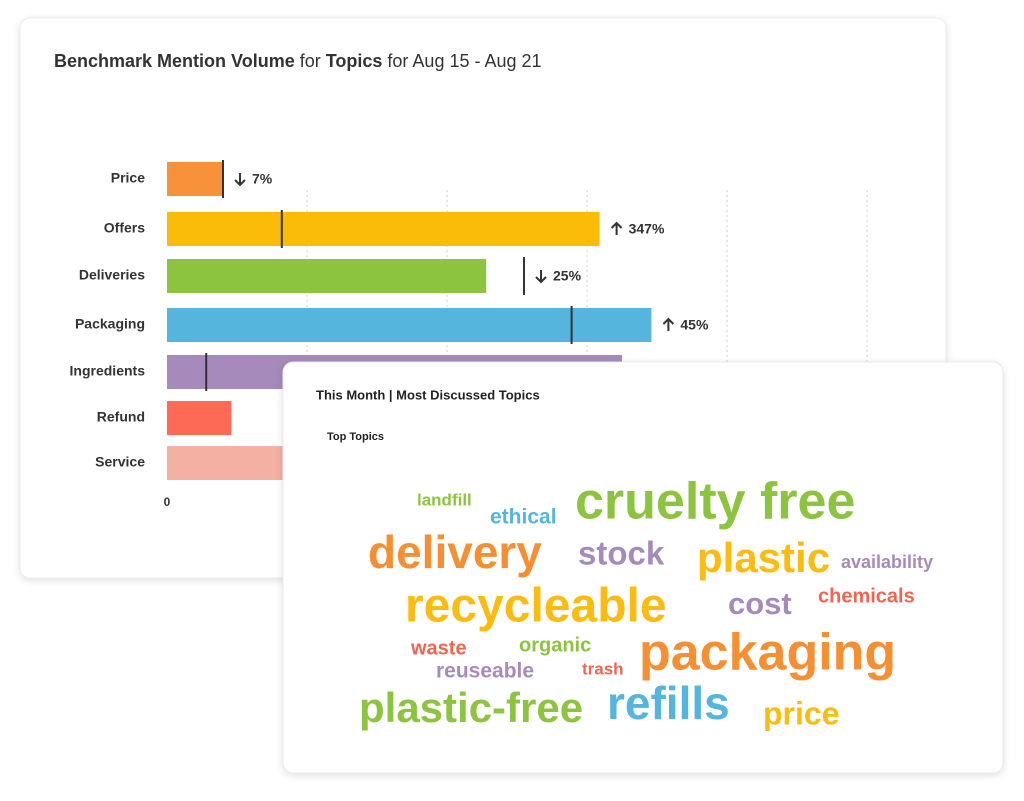  Describe the element at coordinates (444, 499) in the screenshot. I see `cloud-word: landfill` at that location.